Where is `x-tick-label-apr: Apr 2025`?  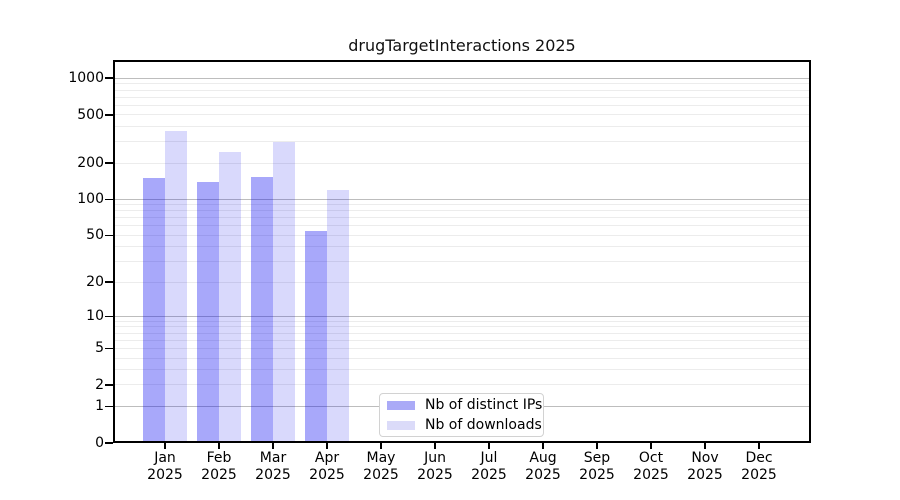
x-tick-label-apr: Apr 2025 is located at coordinates (327, 466).